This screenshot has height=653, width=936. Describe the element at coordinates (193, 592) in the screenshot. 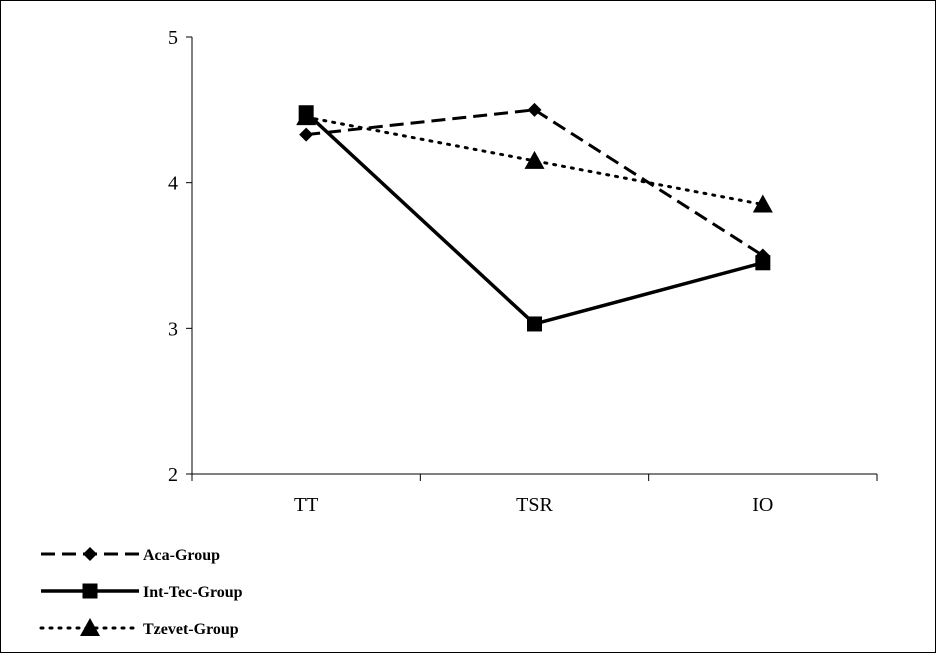

I see `legend-label: Int-Tec-Group` at that location.